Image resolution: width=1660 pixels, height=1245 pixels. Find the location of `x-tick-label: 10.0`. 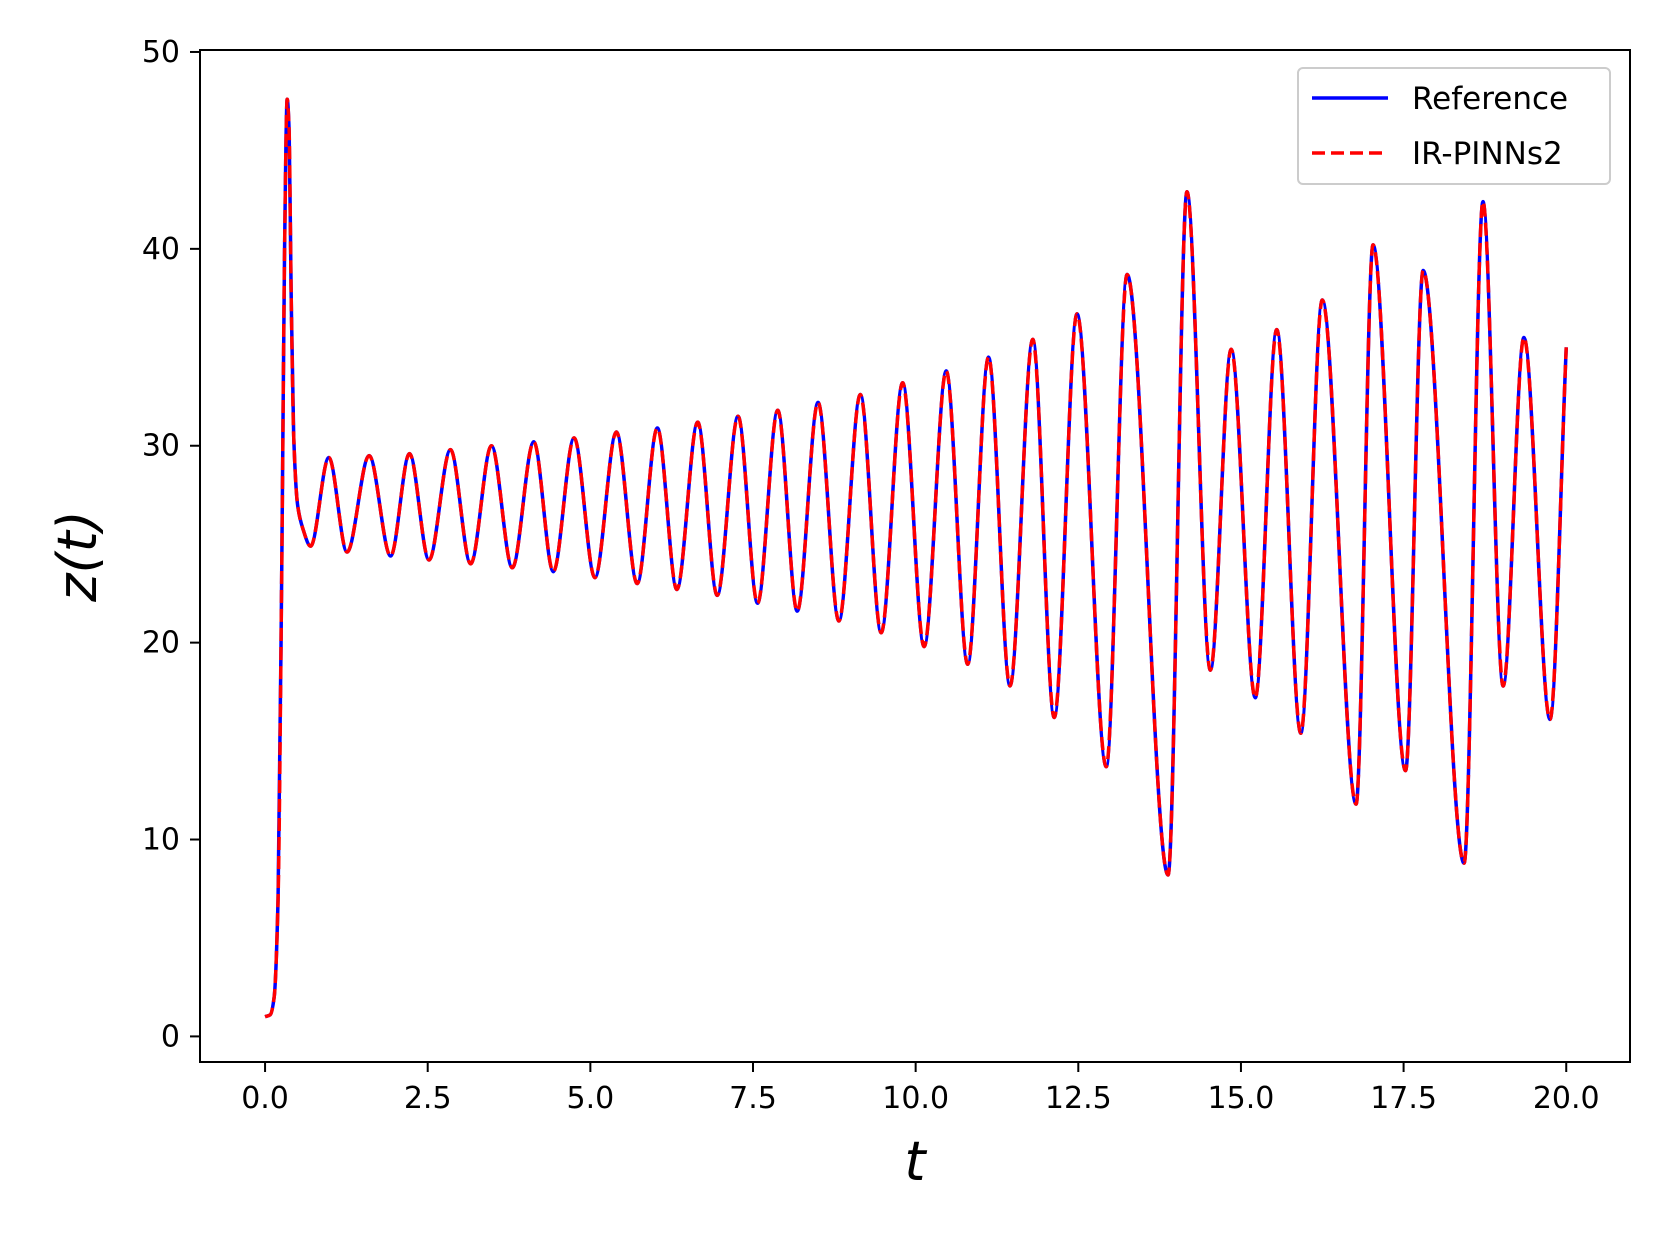

x-tick-label: 10.0 is located at coordinates (915, 1098).